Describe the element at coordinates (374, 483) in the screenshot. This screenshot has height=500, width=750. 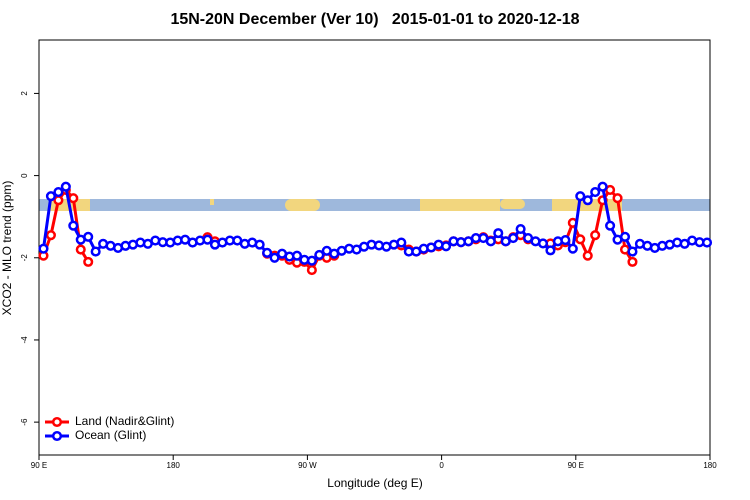
I see `x-axis-title: Longitude (deg E)` at that location.